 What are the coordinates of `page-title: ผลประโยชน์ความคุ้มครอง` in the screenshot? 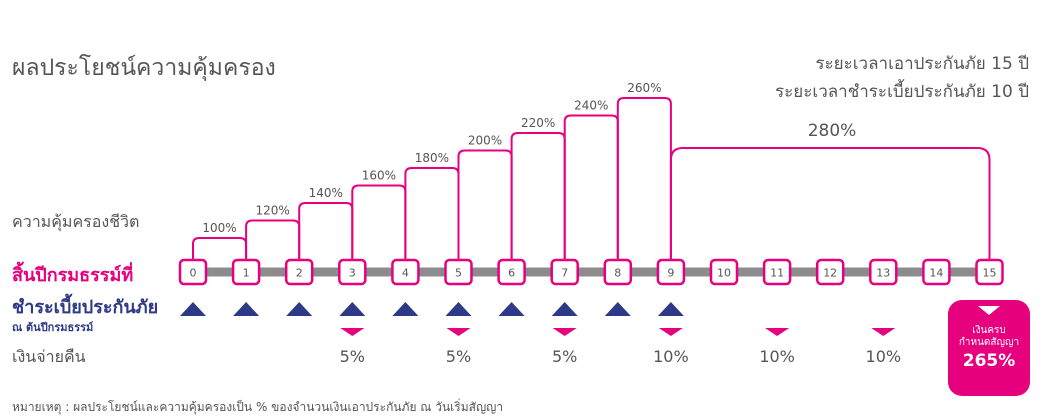 It's located at (144, 68).